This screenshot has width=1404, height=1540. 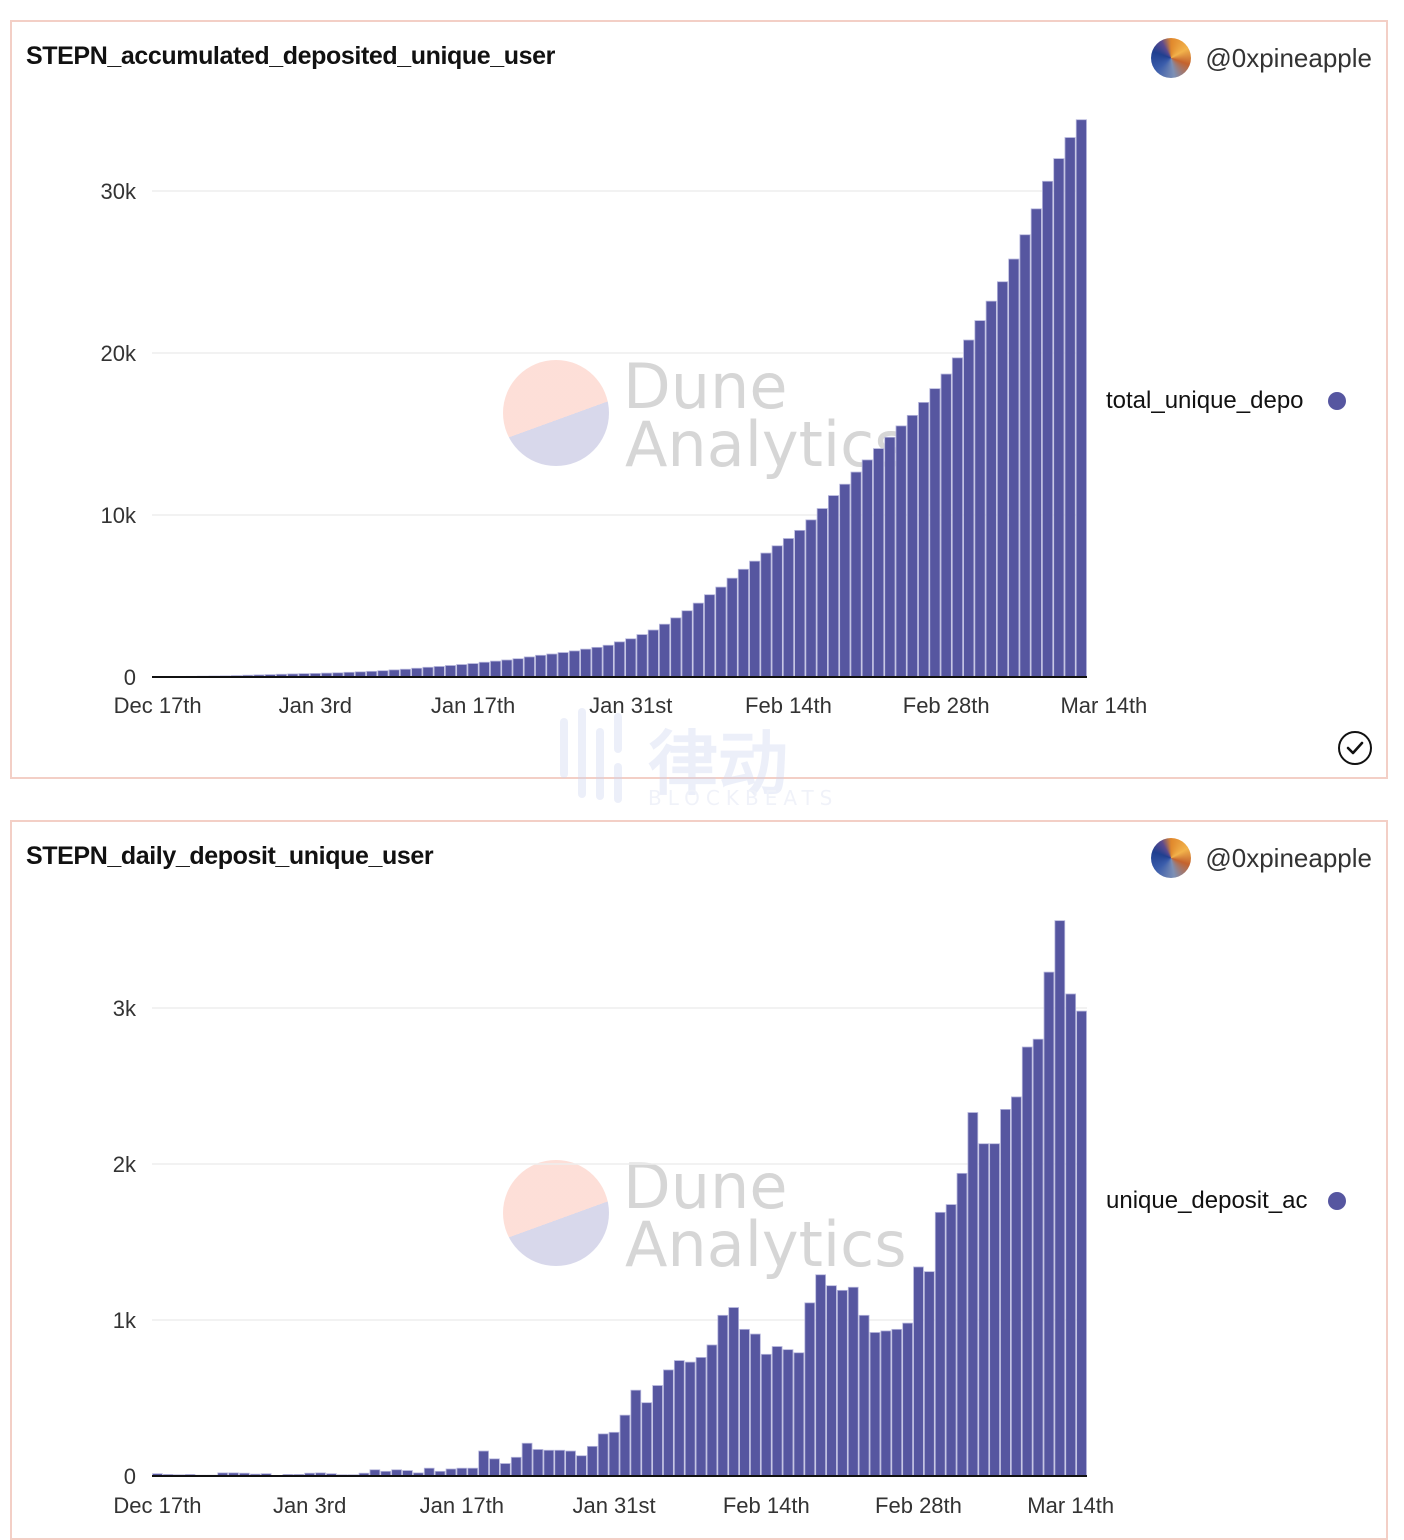 I want to click on x-tick-label: Mar 14th, so click(x=1070, y=1504).